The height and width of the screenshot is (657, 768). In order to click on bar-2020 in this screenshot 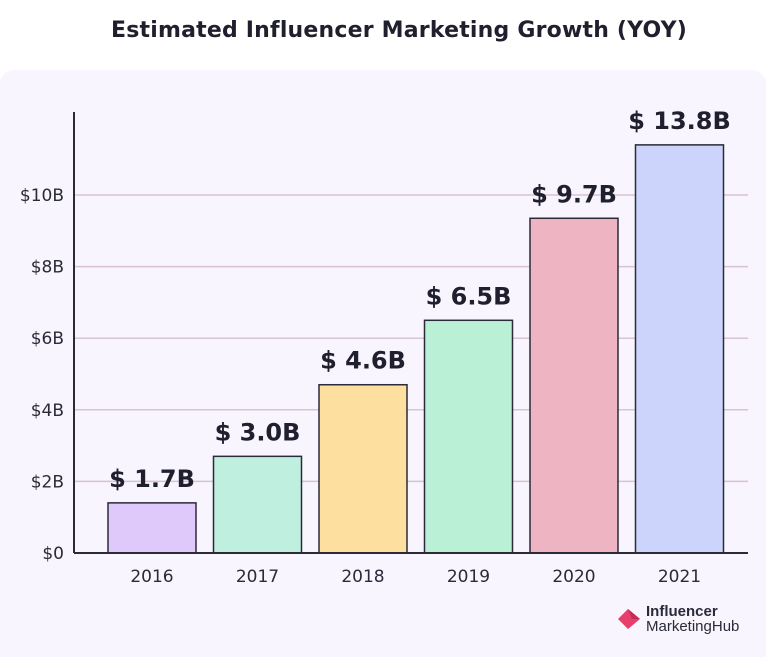, I will do `click(574, 385)`.